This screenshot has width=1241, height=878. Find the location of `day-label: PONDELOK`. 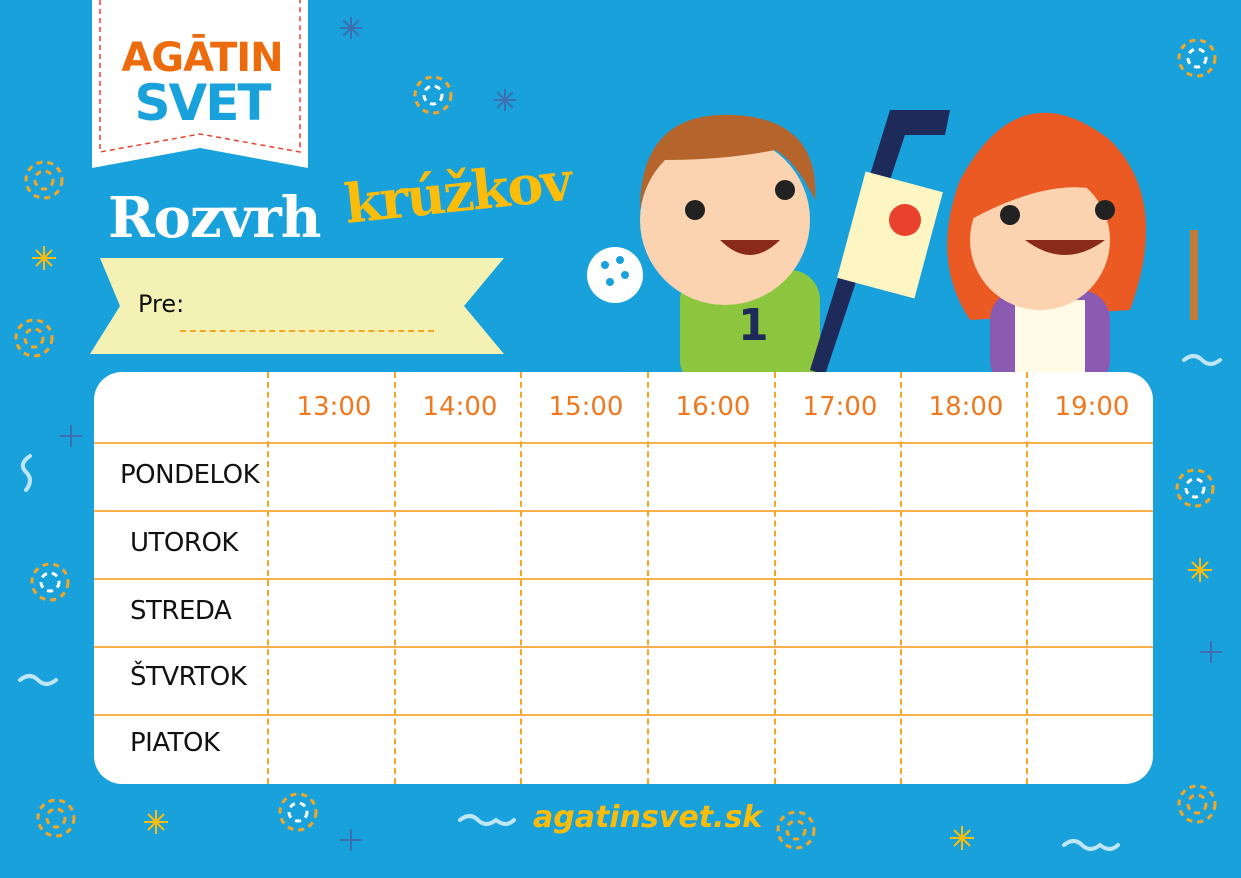

day-label: PONDELOK is located at coordinates (190, 475).